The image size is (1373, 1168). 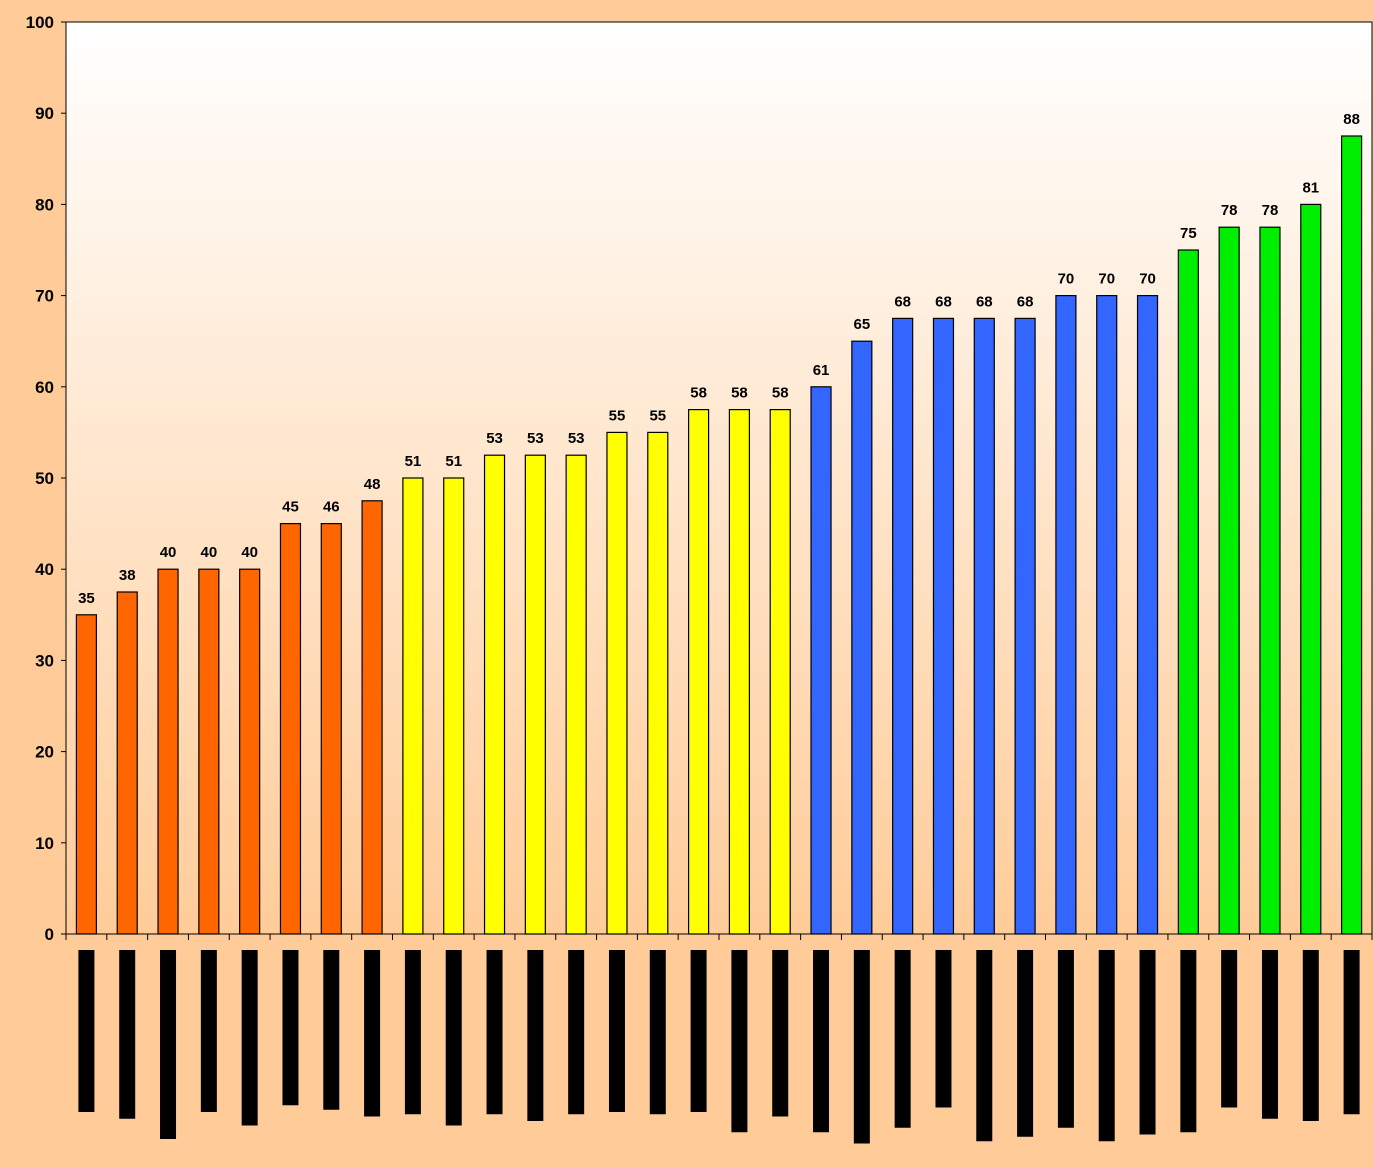 I want to click on data-label: 75, so click(x=1188, y=233).